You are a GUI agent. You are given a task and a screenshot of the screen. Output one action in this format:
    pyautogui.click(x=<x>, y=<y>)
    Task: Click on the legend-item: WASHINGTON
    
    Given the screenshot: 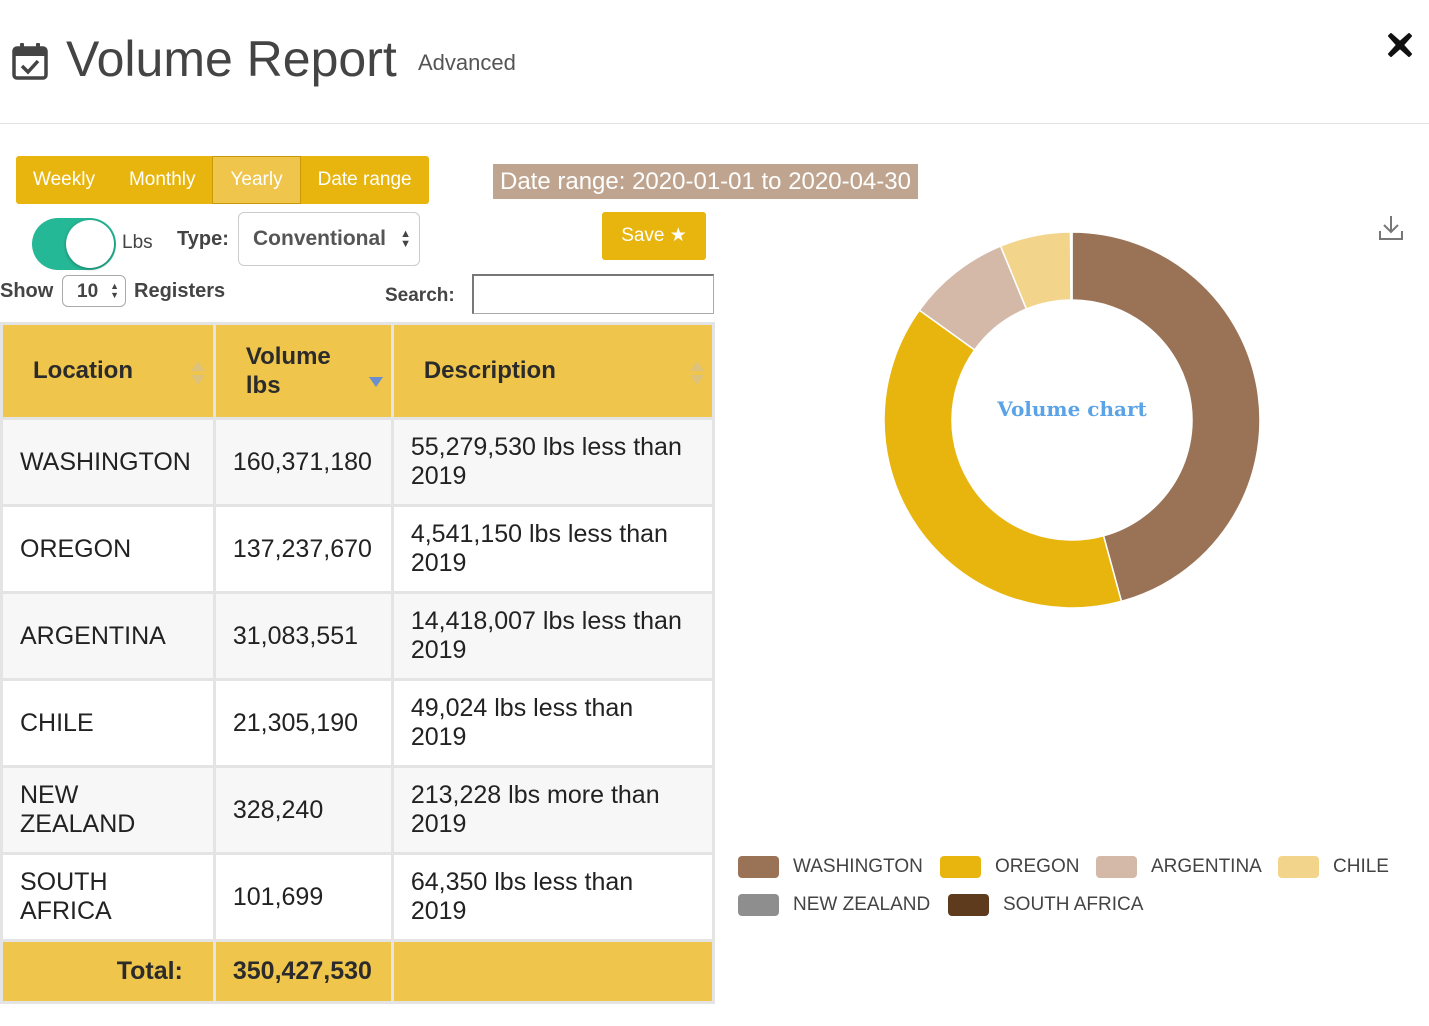 What is the action you would take?
    pyautogui.click(x=830, y=867)
    